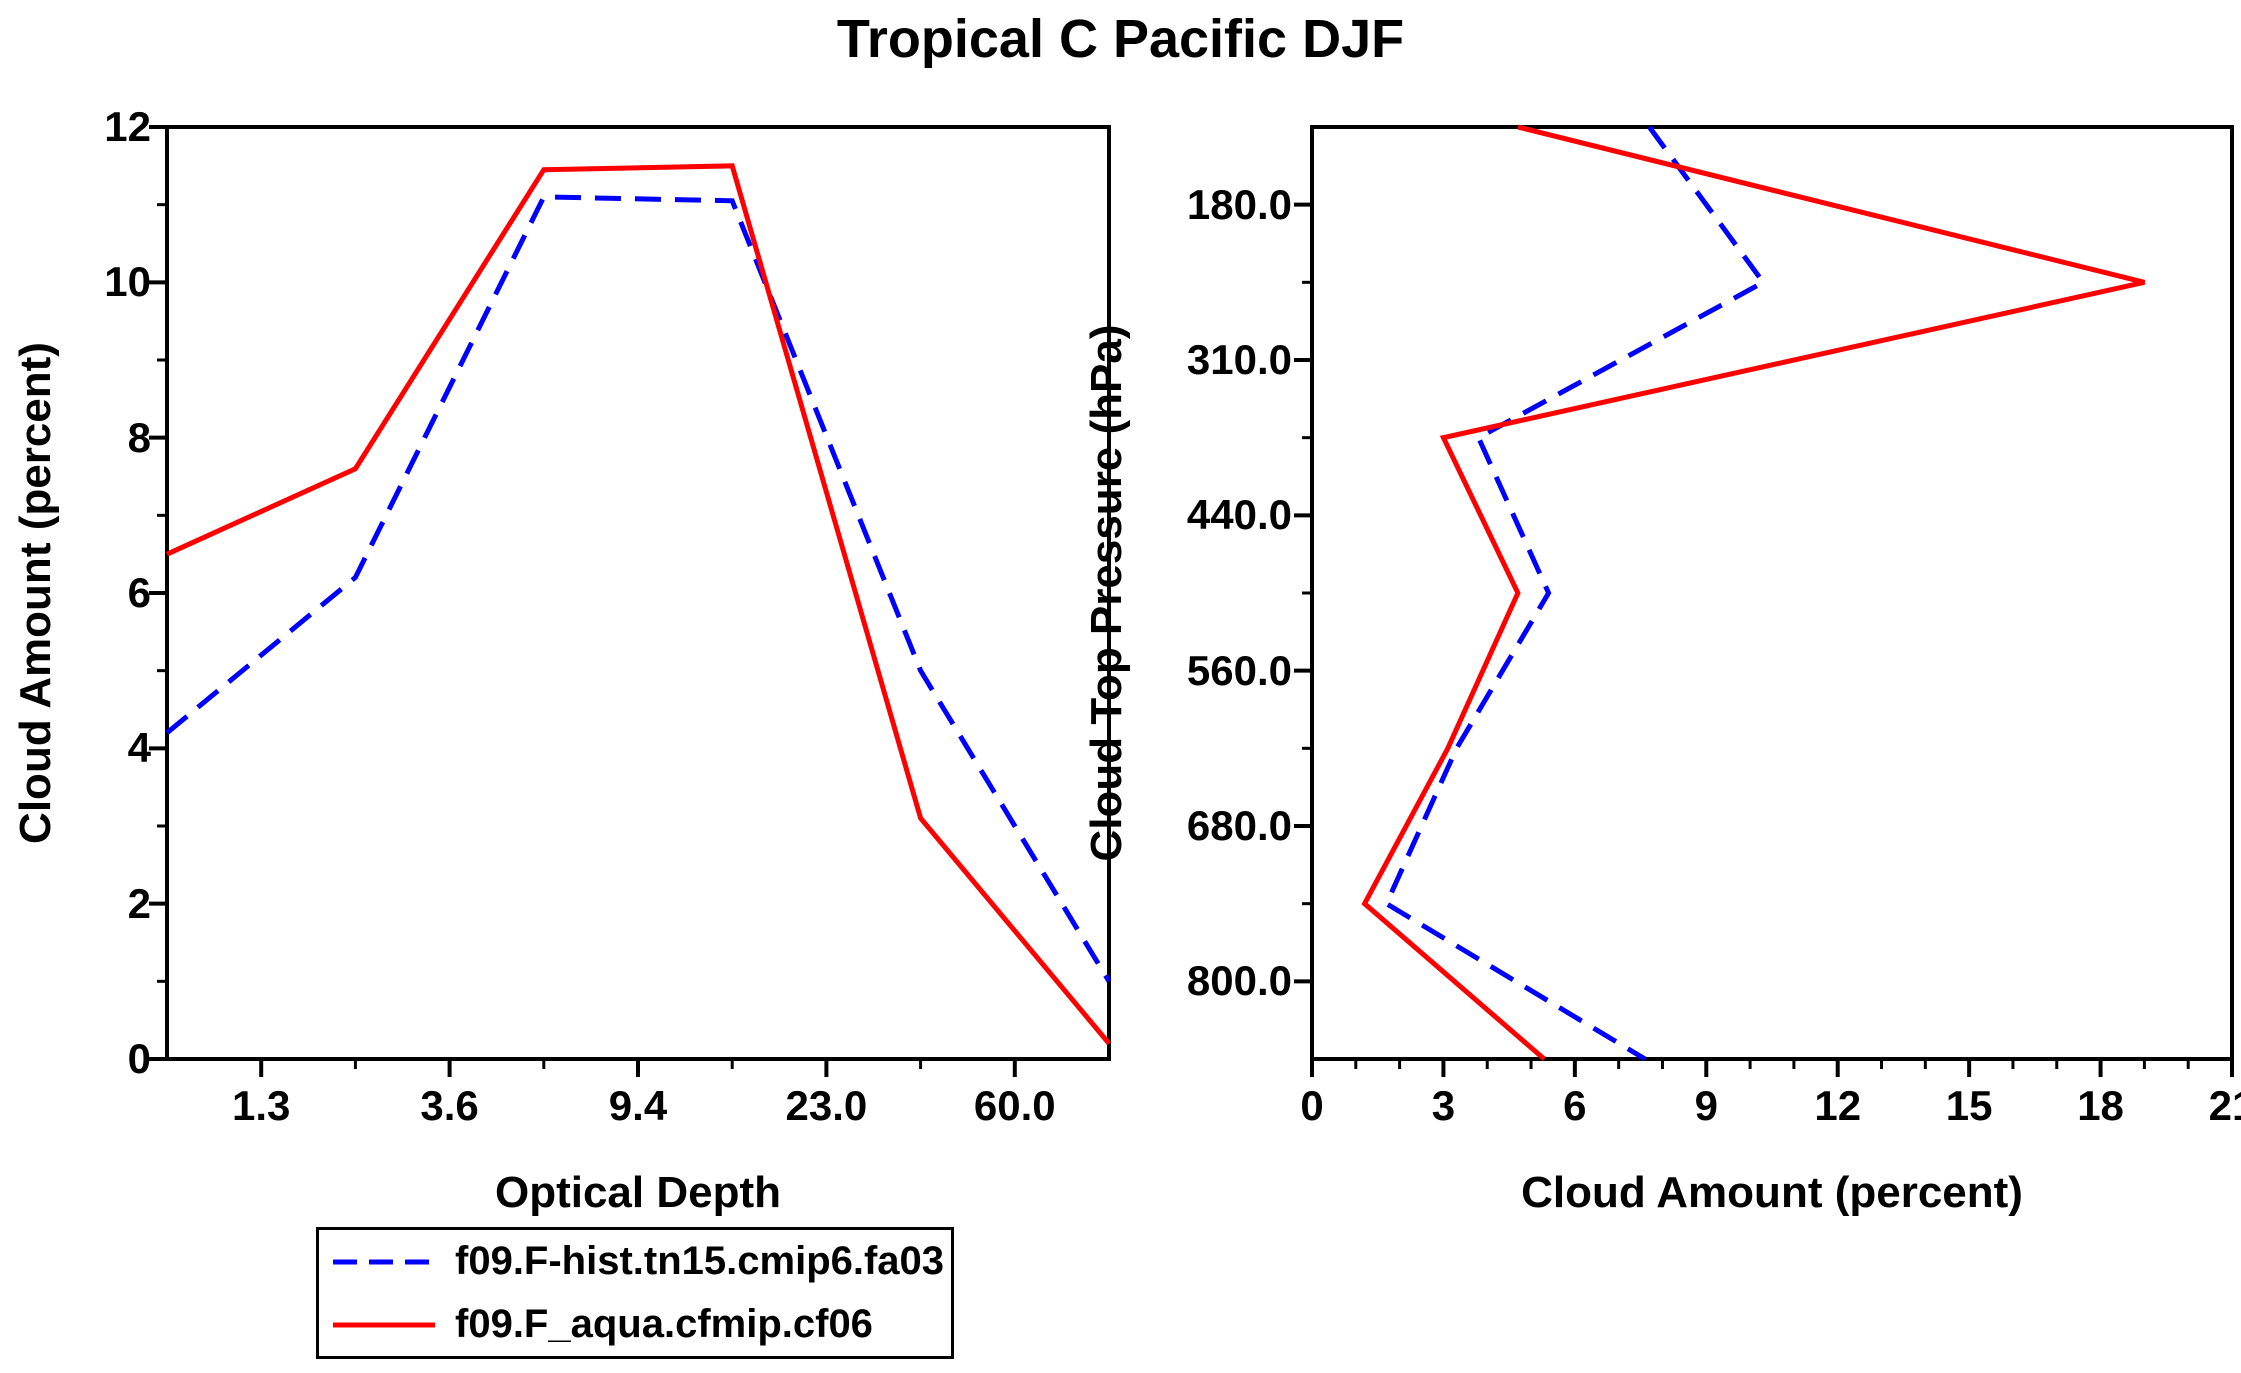  What do you see at coordinates (2100, 1105) in the screenshot?
I see `tick-label: 18` at bounding box center [2100, 1105].